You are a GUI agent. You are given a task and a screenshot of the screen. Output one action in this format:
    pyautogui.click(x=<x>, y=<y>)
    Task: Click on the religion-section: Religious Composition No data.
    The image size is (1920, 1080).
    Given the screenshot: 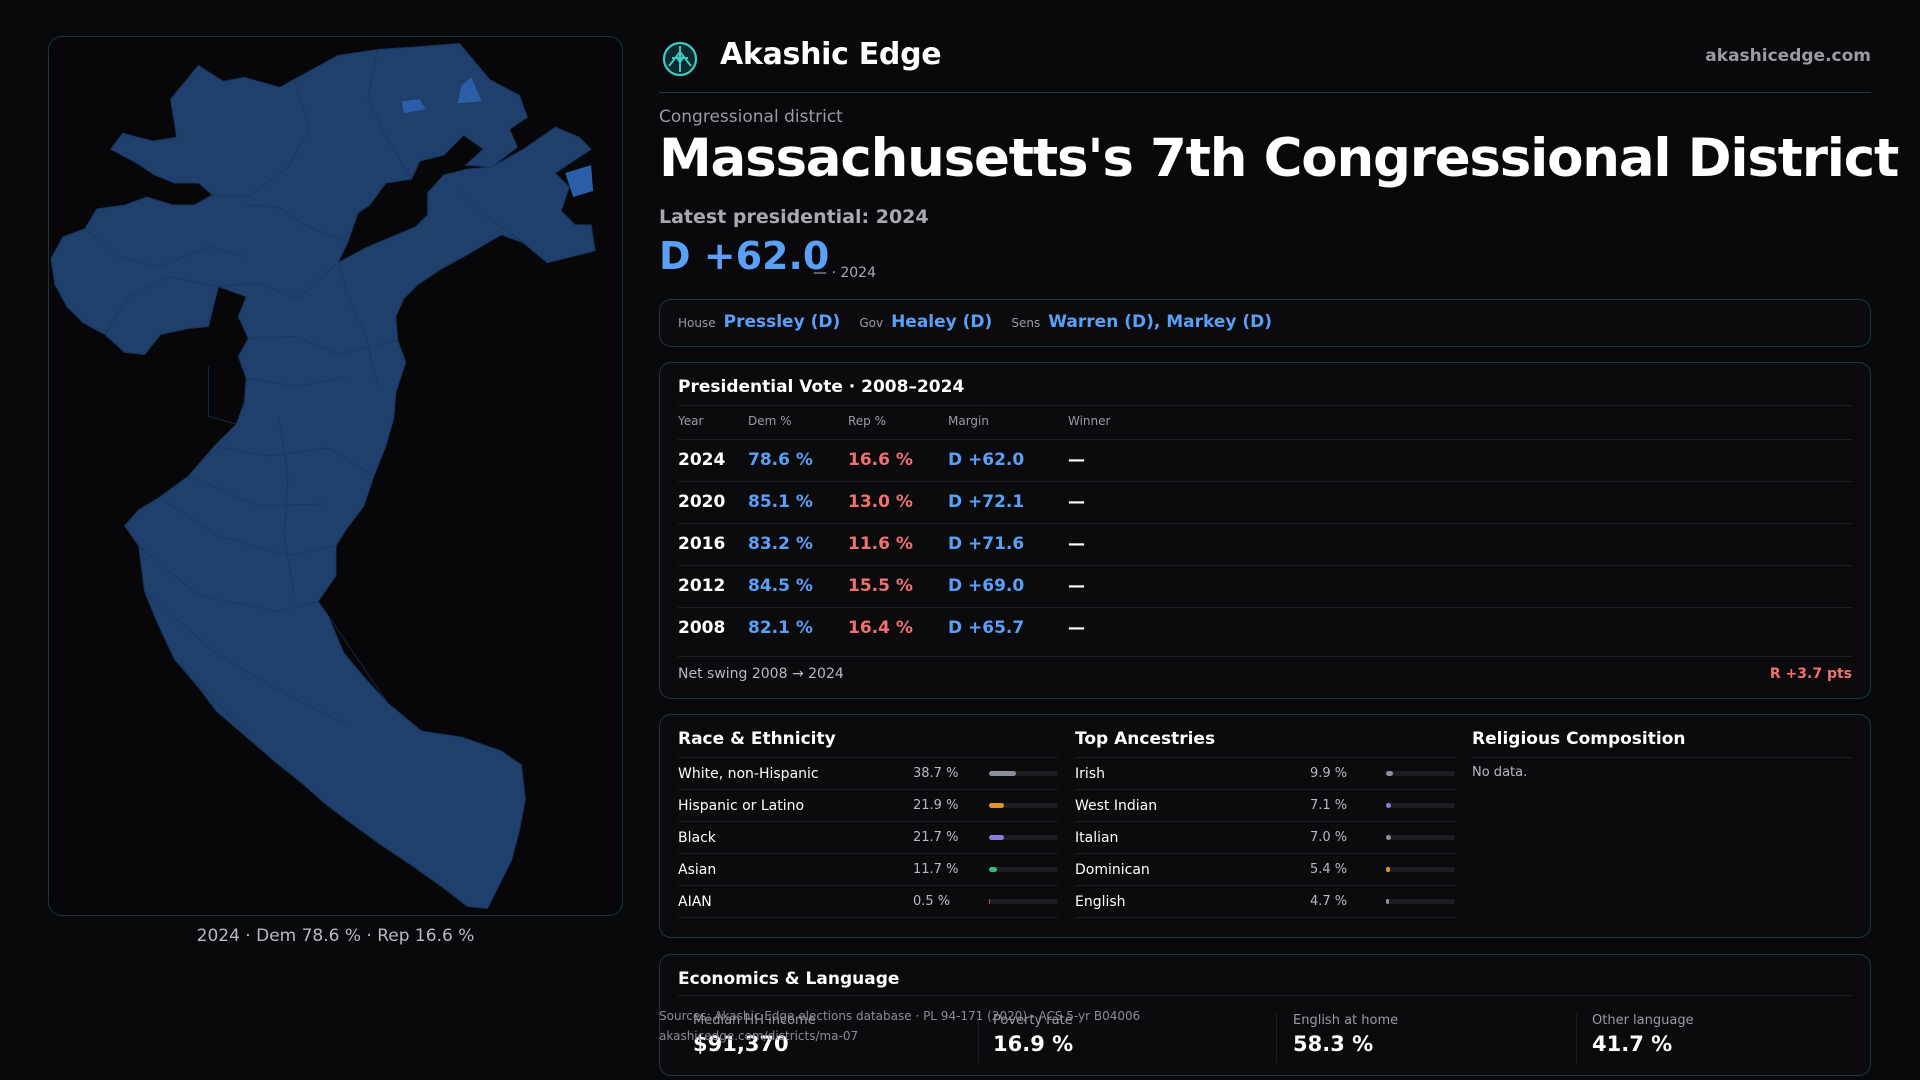 What is the action you would take?
    pyautogui.click(x=1662, y=827)
    